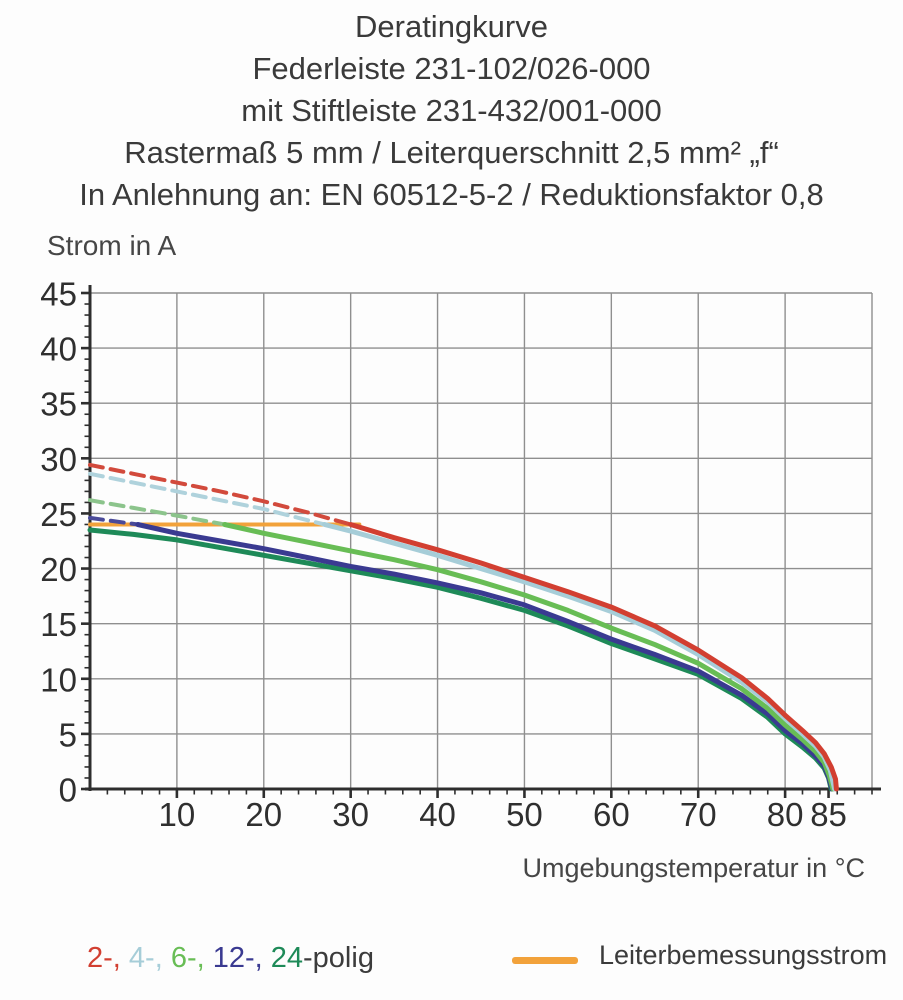 The image size is (903, 1000). What do you see at coordinates (58, 679) in the screenshot?
I see `y-tick-label-10: 10` at bounding box center [58, 679].